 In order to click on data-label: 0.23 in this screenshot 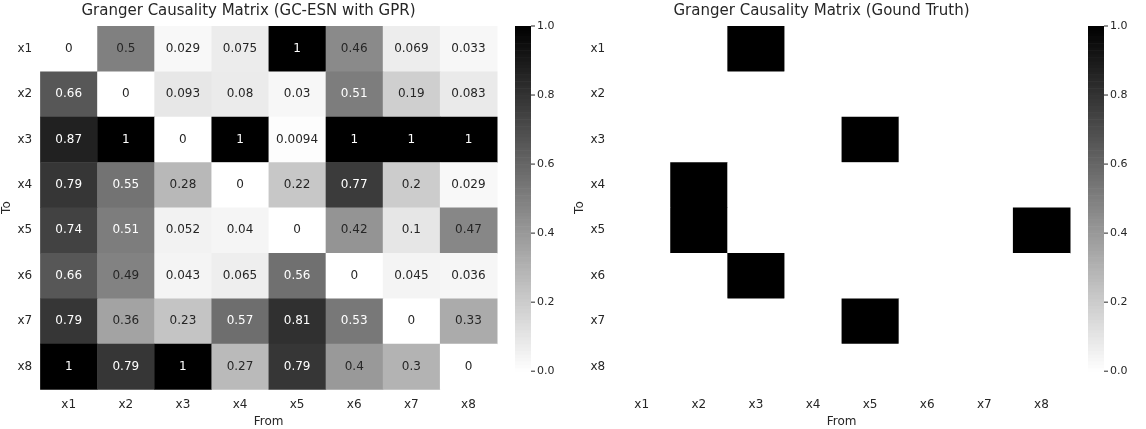, I will do `click(183, 320)`.